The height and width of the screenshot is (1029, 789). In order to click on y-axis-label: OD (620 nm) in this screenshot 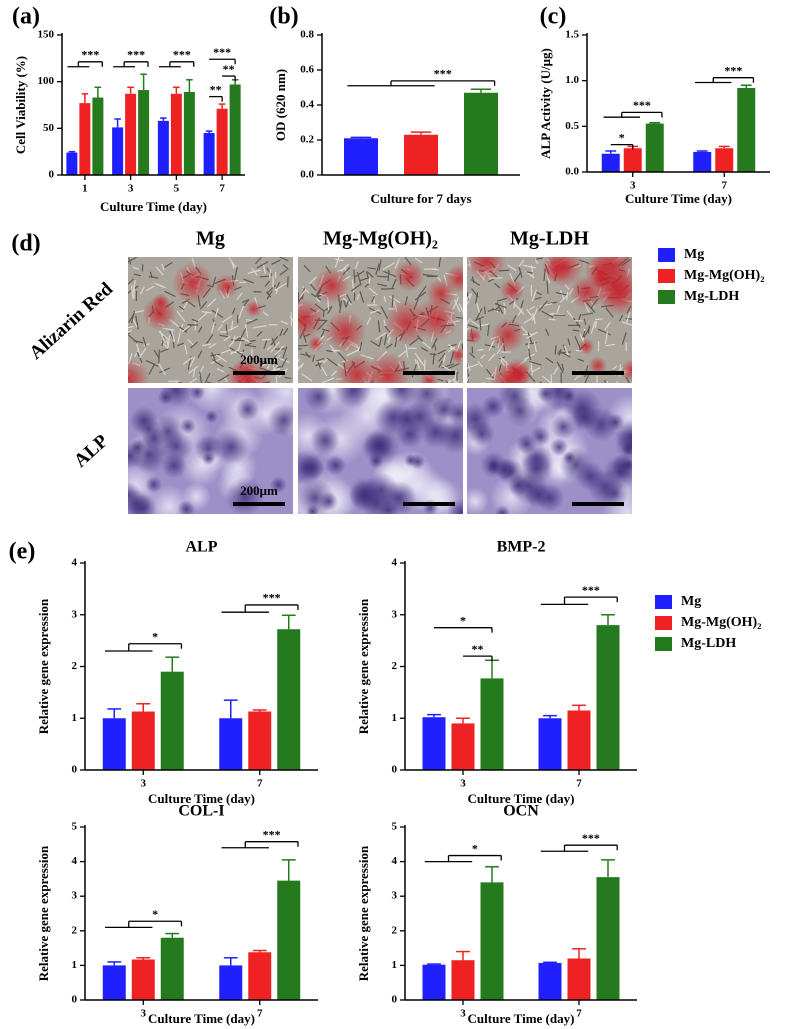, I will do `click(280, 105)`.